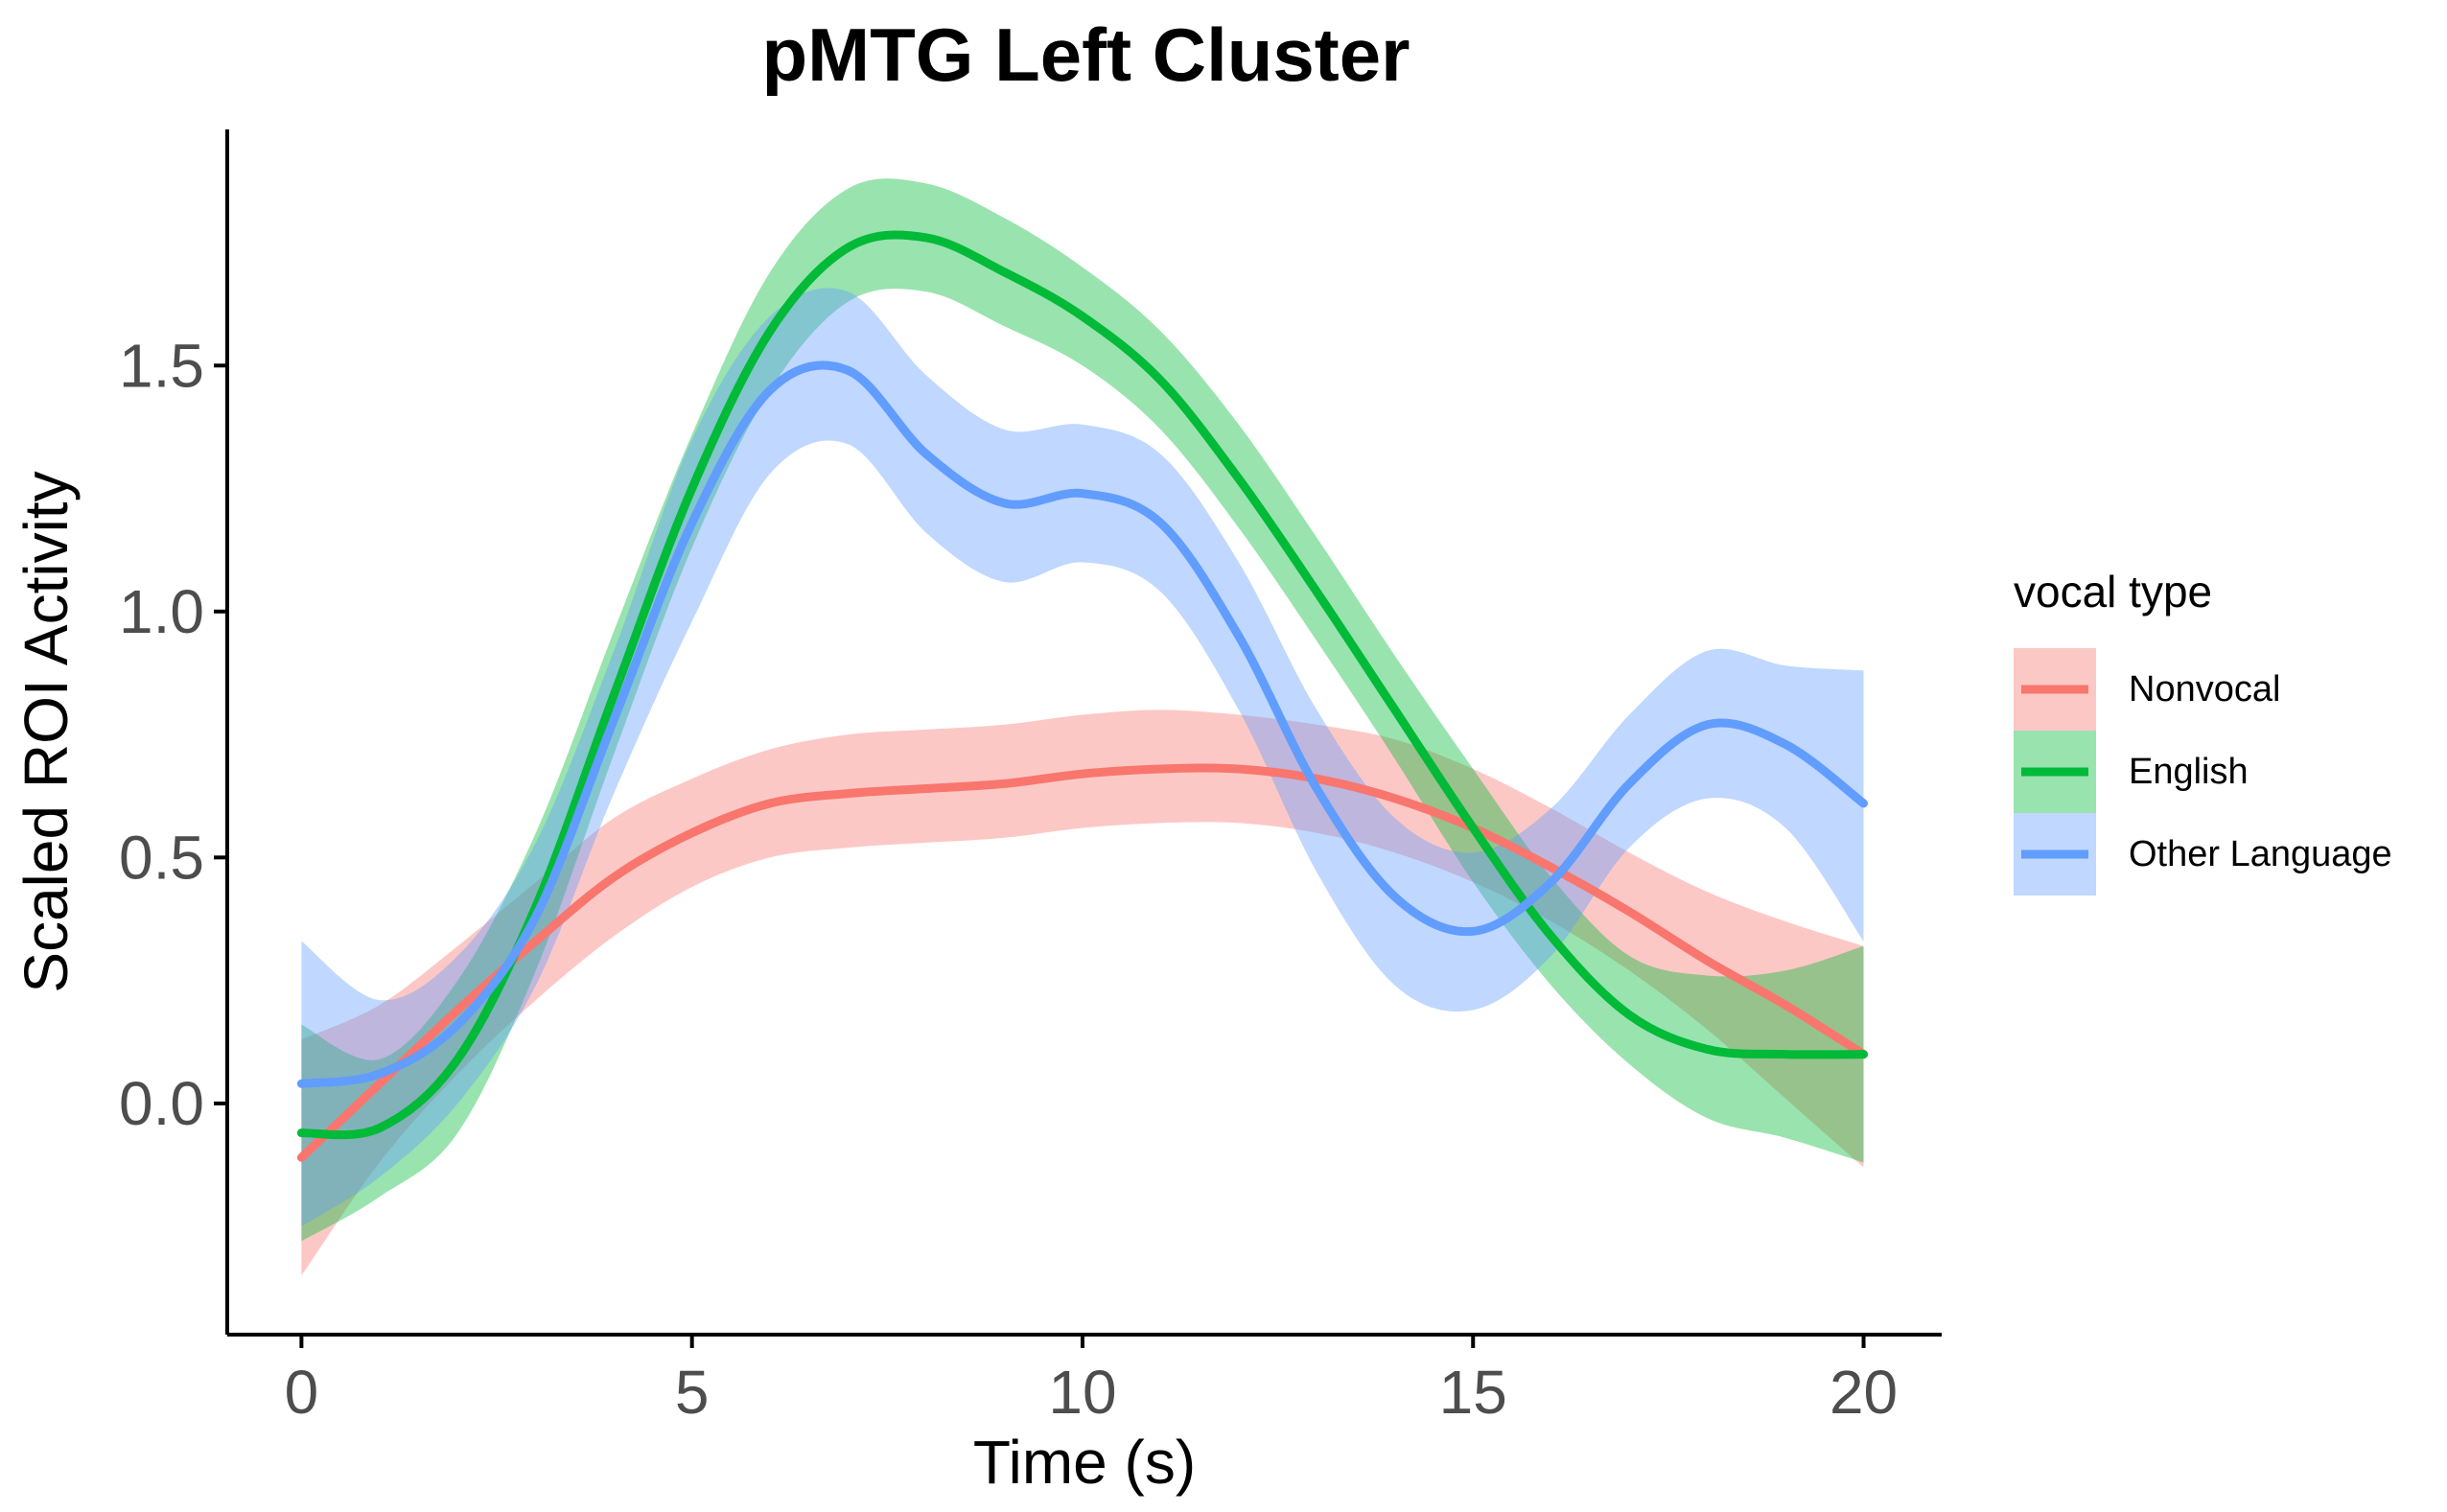 The height and width of the screenshot is (1512, 2447). What do you see at coordinates (302, 1392) in the screenshot?
I see `x-tick-label: 0` at bounding box center [302, 1392].